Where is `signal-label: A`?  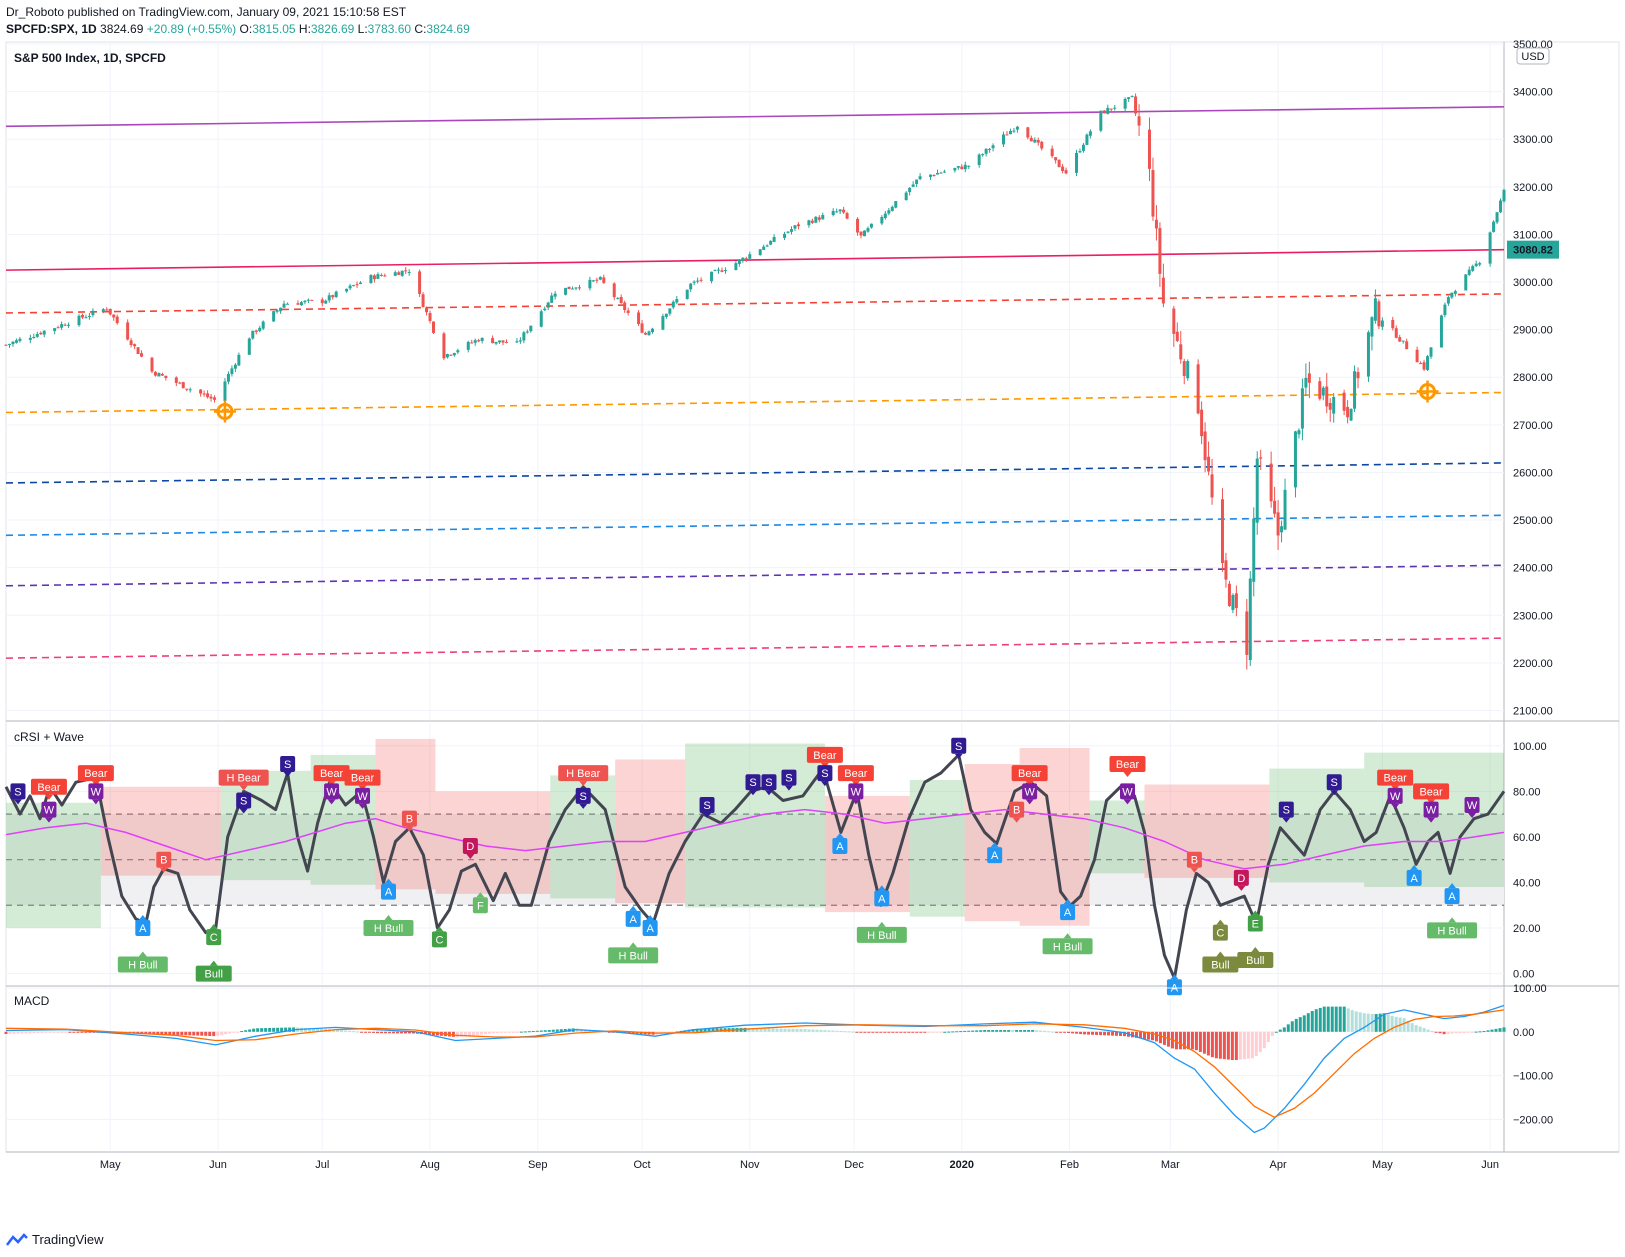 signal-label: A is located at coordinates (995, 853).